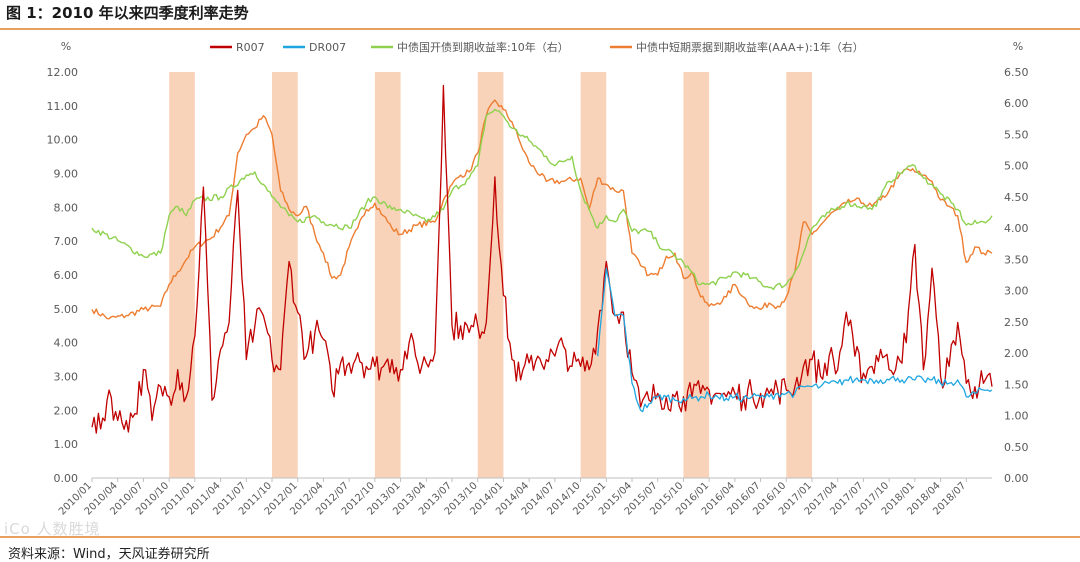 The height and width of the screenshot is (562, 1080). I want to click on y-tick-left: 0.00, so click(66, 478).